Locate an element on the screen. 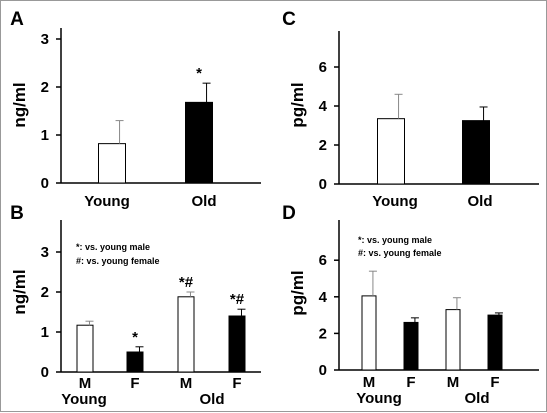 The image size is (547, 413). panel-letter: C is located at coordinates (289, 19).